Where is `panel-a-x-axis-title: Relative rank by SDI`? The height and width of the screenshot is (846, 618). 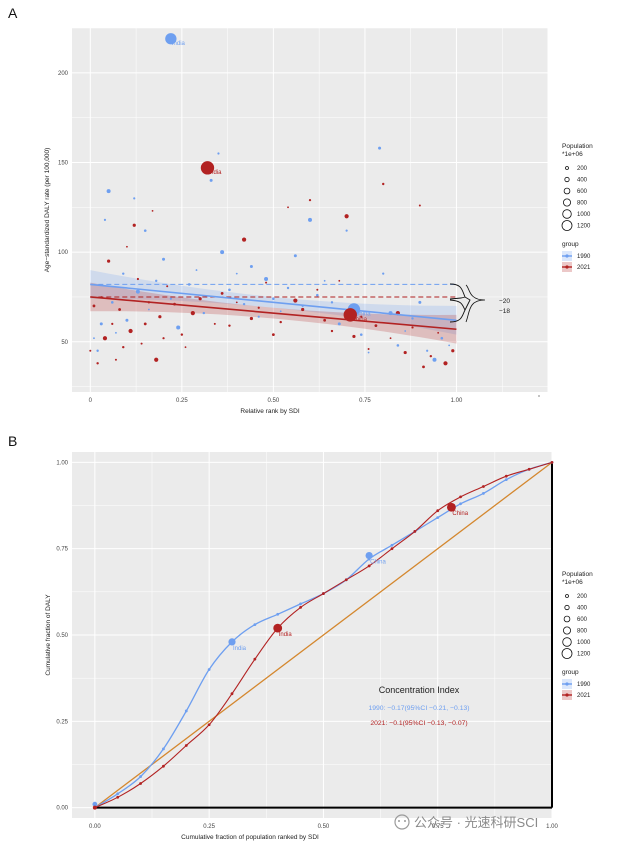
panel-a-x-axis-title: Relative rank by SDI is located at coordinates (269, 411).